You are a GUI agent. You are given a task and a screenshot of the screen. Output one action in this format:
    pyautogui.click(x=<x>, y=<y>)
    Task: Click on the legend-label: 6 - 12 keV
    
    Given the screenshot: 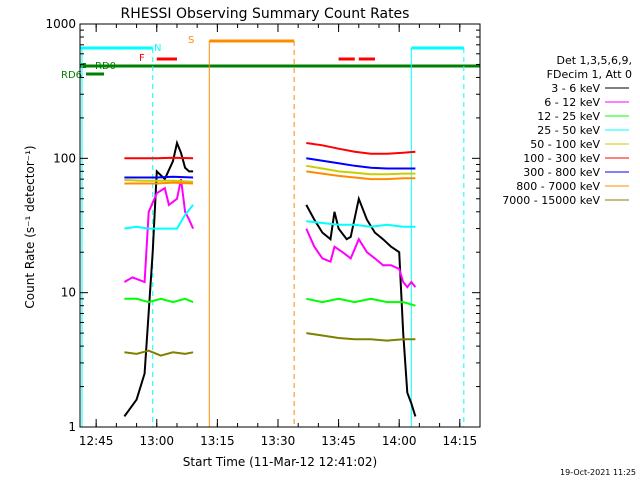 What is the action you would take?
    pyautogui.click(x=572, y=102)
    